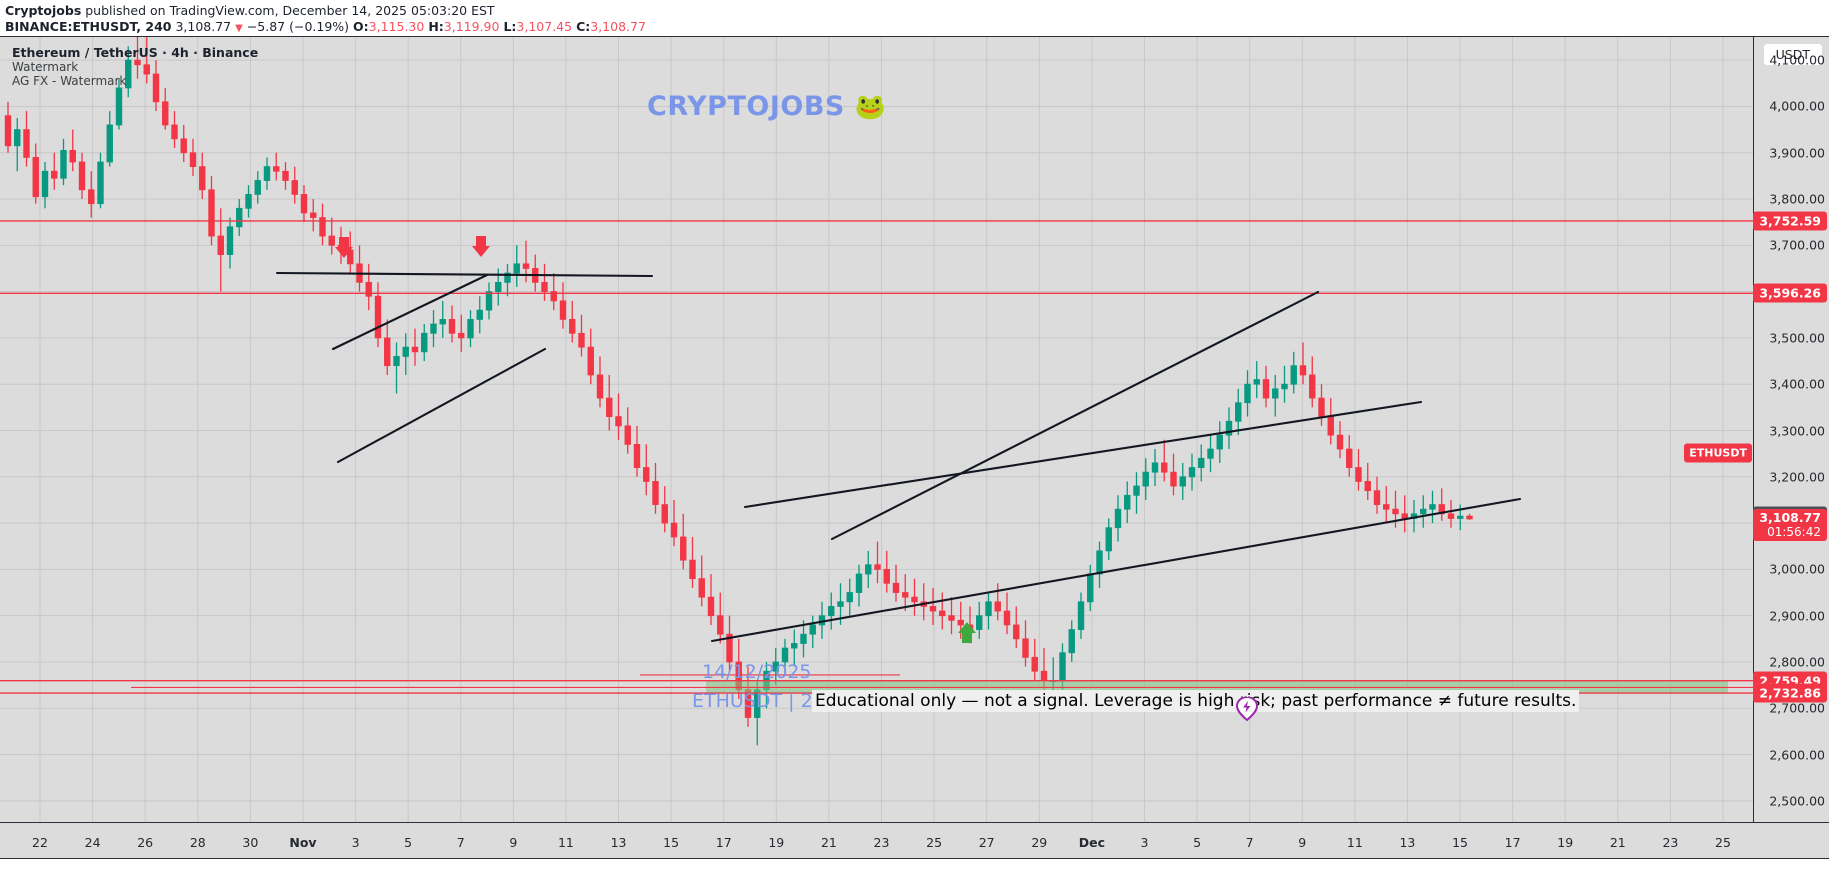 The height and width of the screenshot is (869, 1829). I want to click on open-value: 3,115.30, so click(396, 26).